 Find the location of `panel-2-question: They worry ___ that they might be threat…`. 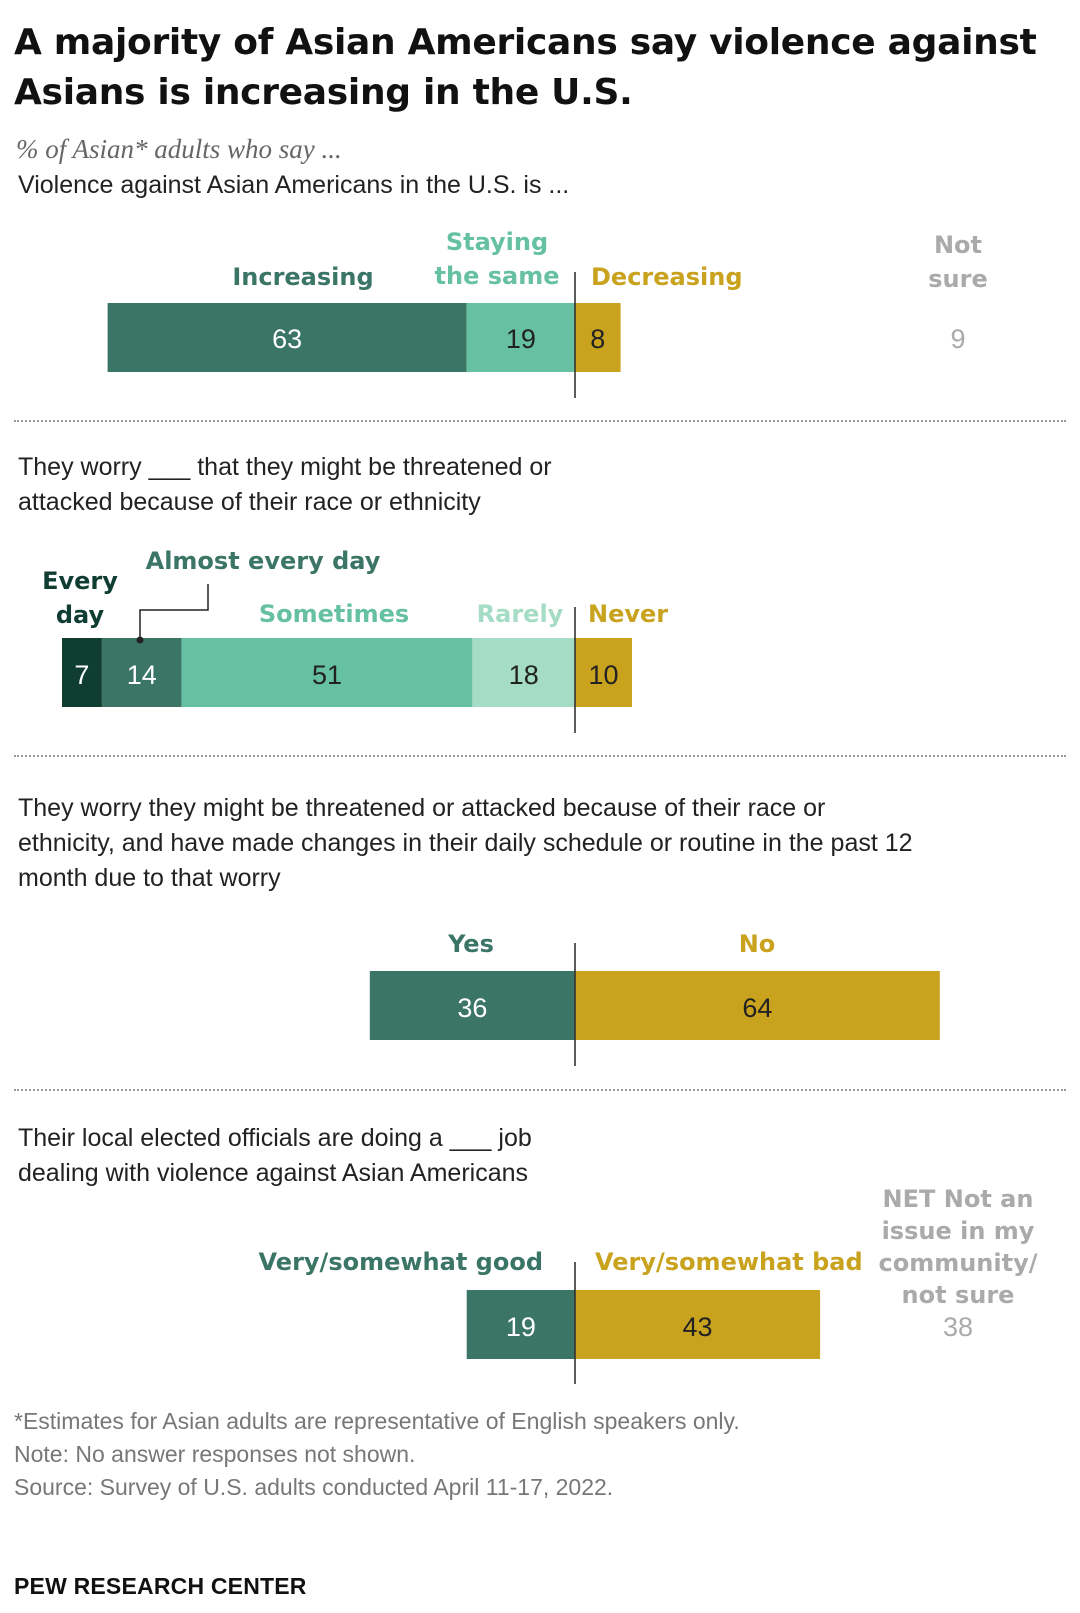

panel-2-question: They worry ___ that they might be threat… is located at coordinates (285, 484).